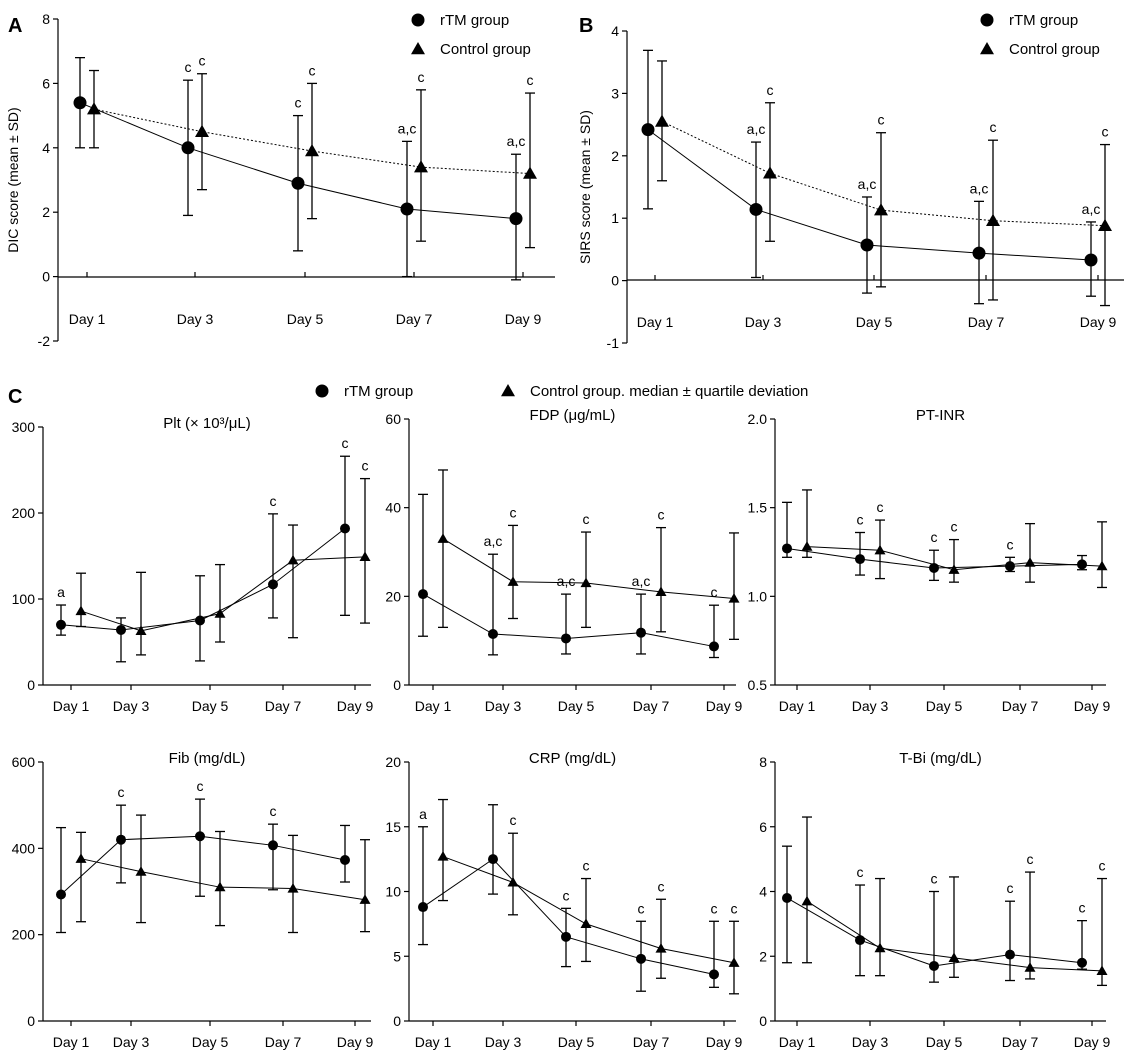  I want to click on y-tick-label: 1, so click(615, 218).